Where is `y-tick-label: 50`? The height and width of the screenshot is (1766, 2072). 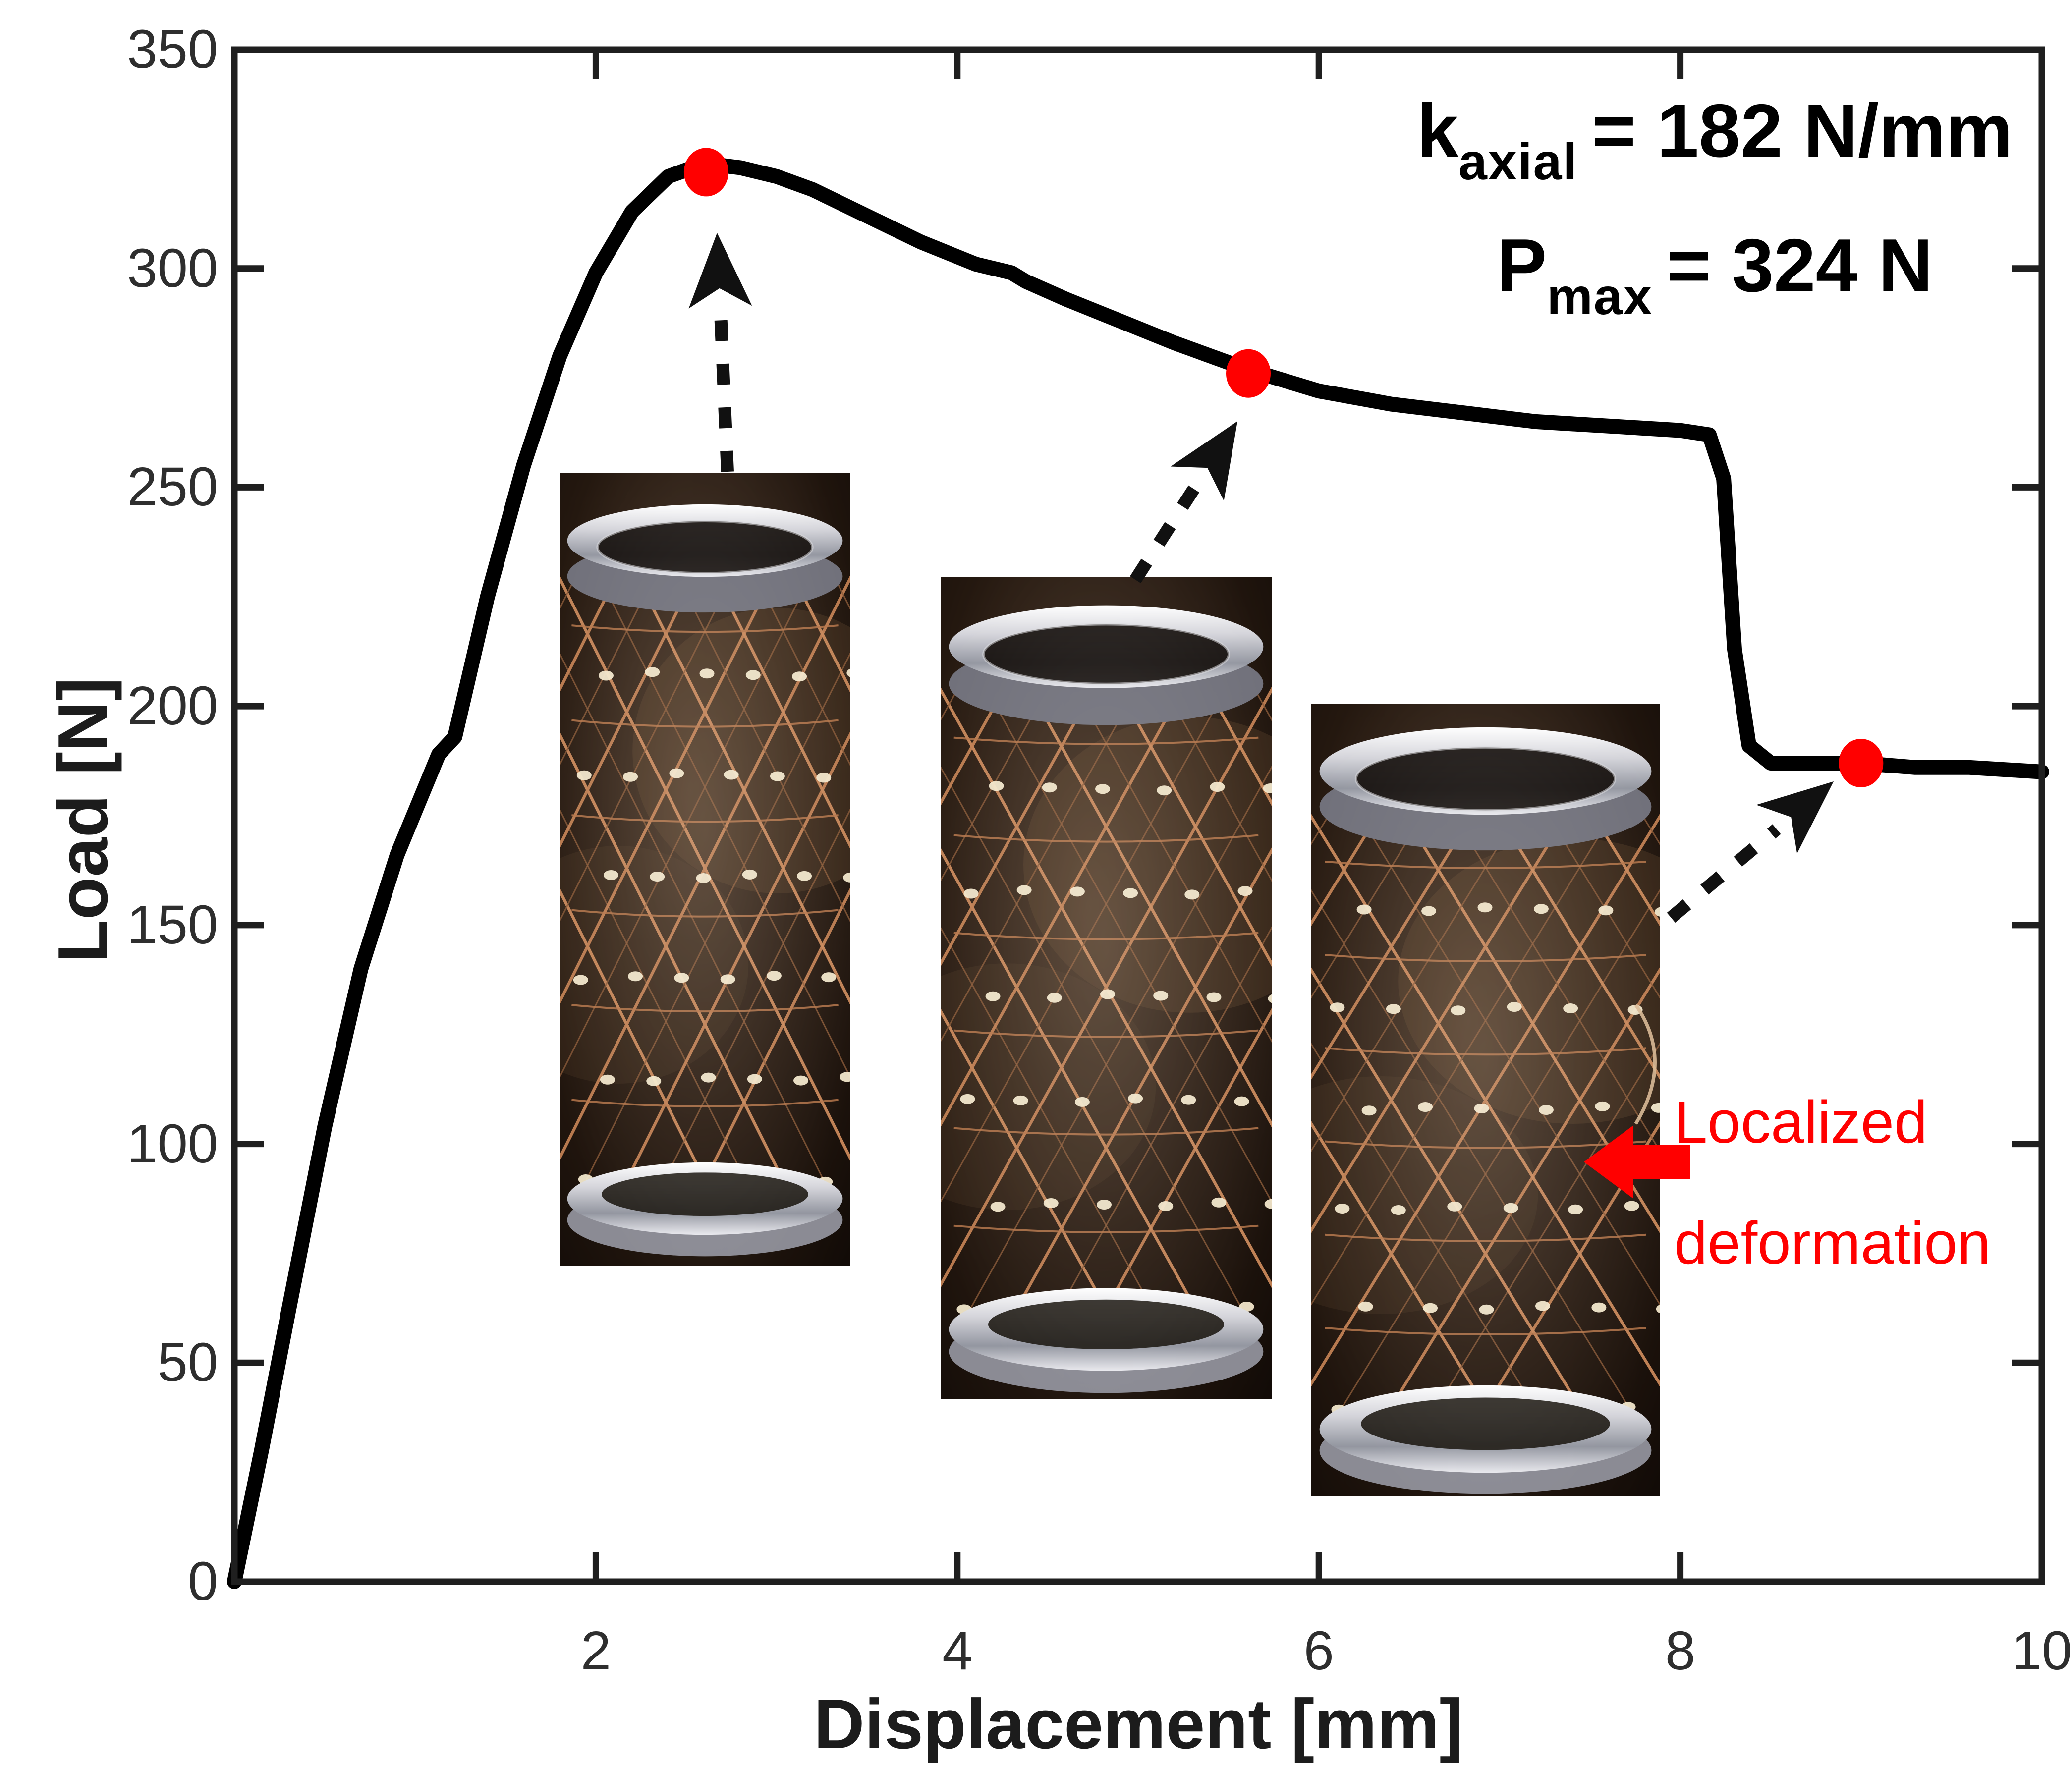 y-tick-label: 50 is located at coordinates (187, 1362).